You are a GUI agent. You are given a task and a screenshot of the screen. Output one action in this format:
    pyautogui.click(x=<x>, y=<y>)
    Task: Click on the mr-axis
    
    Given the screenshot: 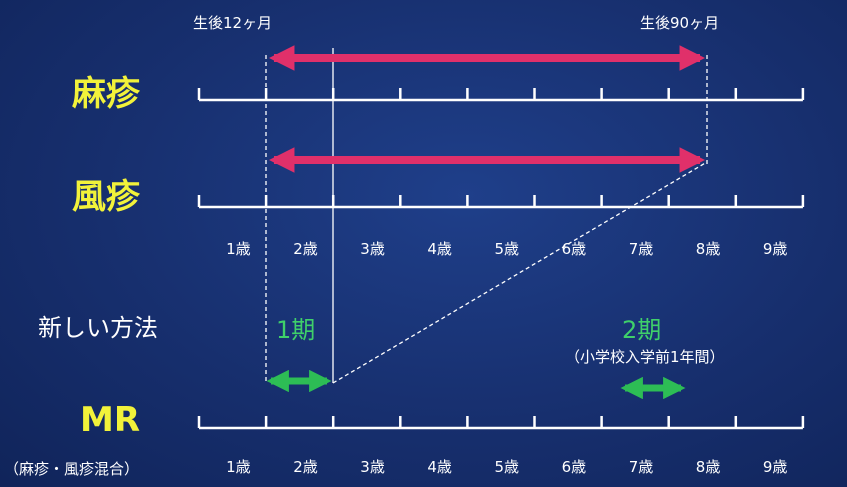 What is the action you would take?
    pyautogui.click(x=501, y=423)
    